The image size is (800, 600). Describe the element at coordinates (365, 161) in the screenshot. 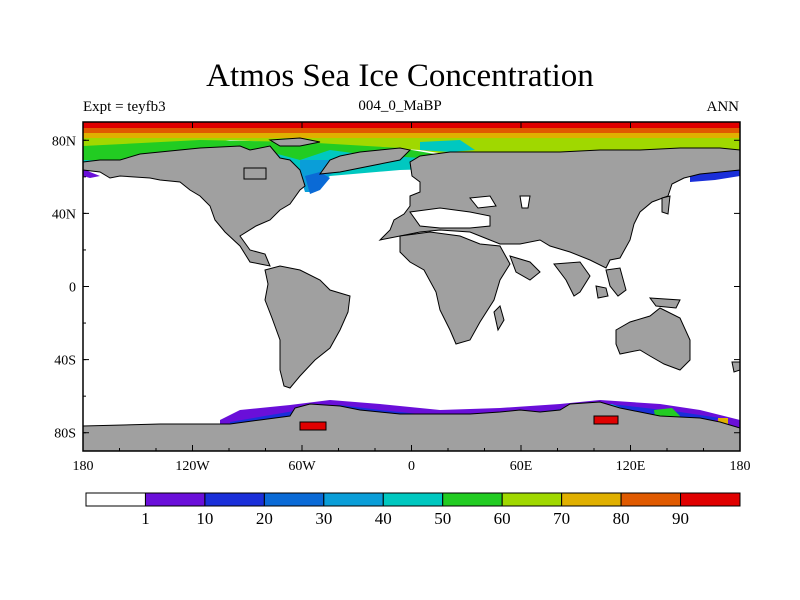

I see `greenland` at that location.